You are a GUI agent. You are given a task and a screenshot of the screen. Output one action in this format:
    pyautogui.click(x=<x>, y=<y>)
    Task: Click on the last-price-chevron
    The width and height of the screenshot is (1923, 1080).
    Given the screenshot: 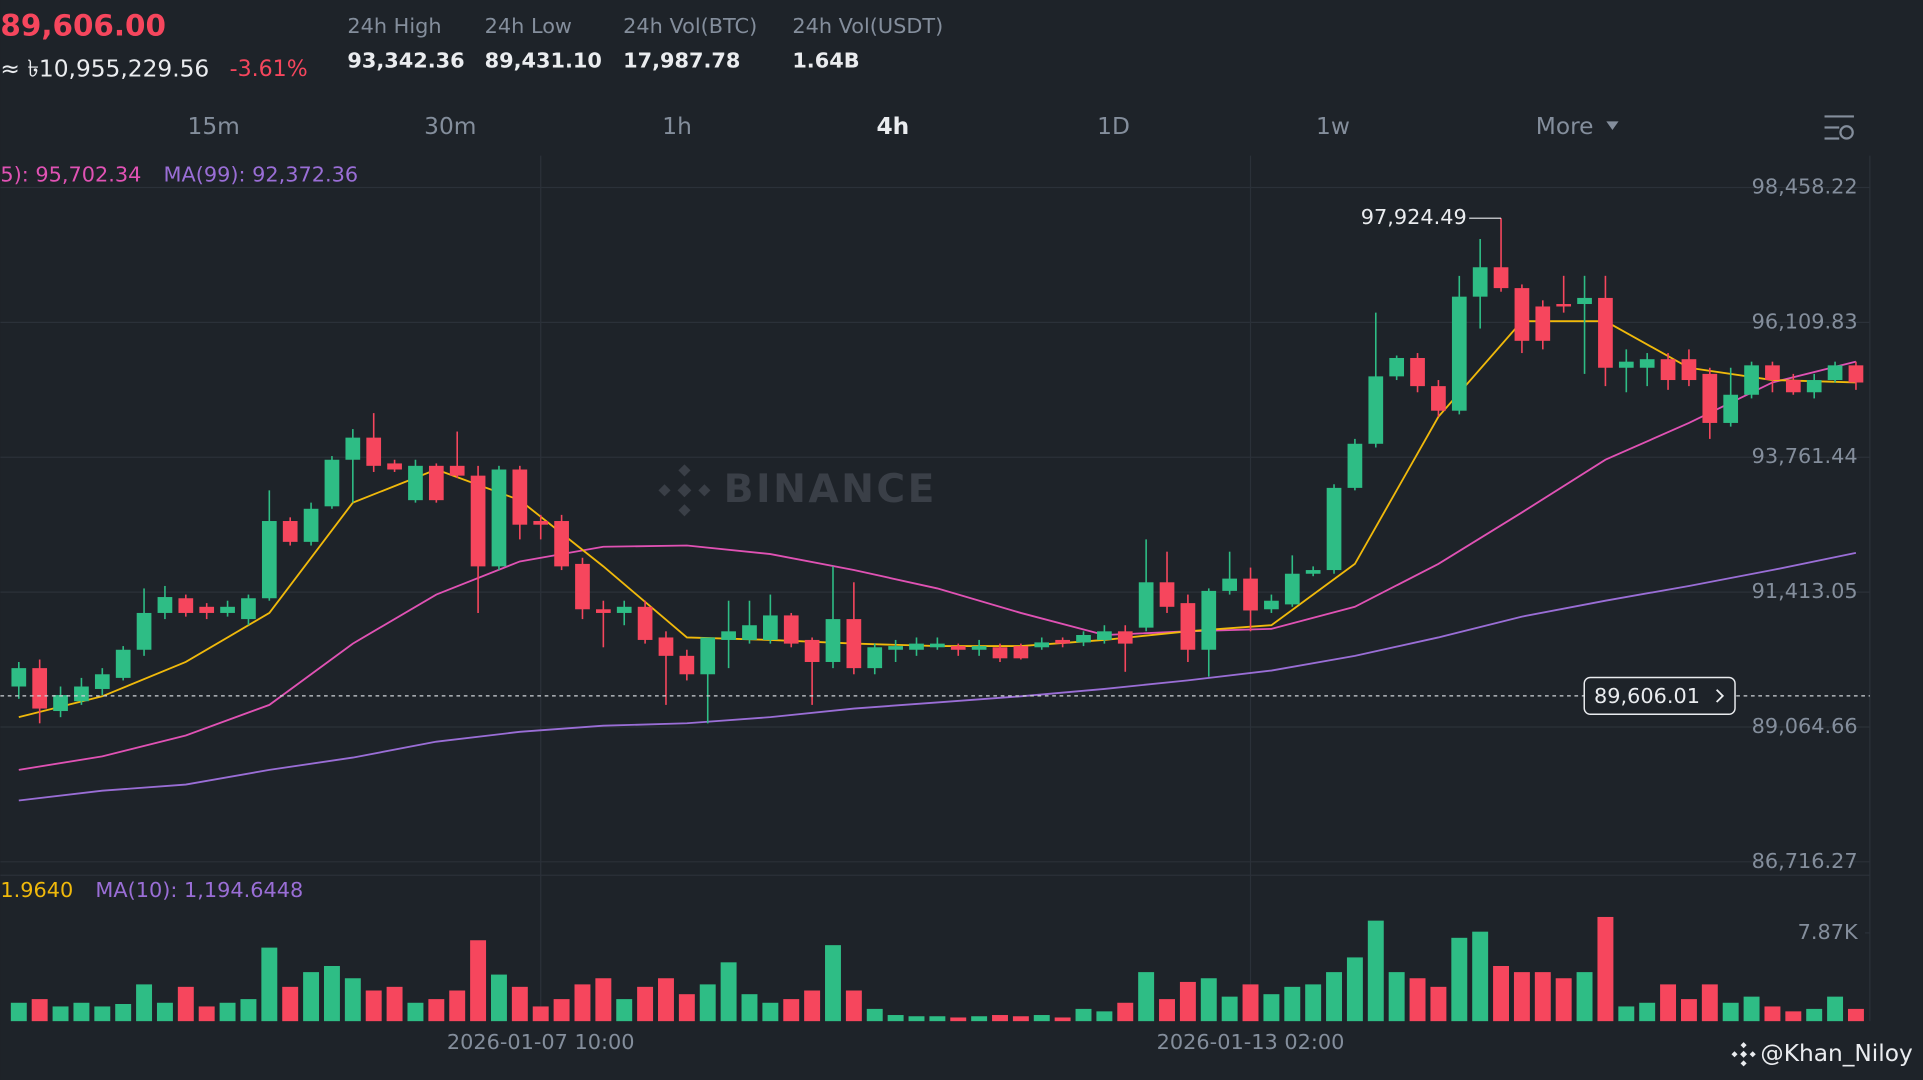 What is the action you would take?
    pyautogui.click(x=1720, y=696)
    